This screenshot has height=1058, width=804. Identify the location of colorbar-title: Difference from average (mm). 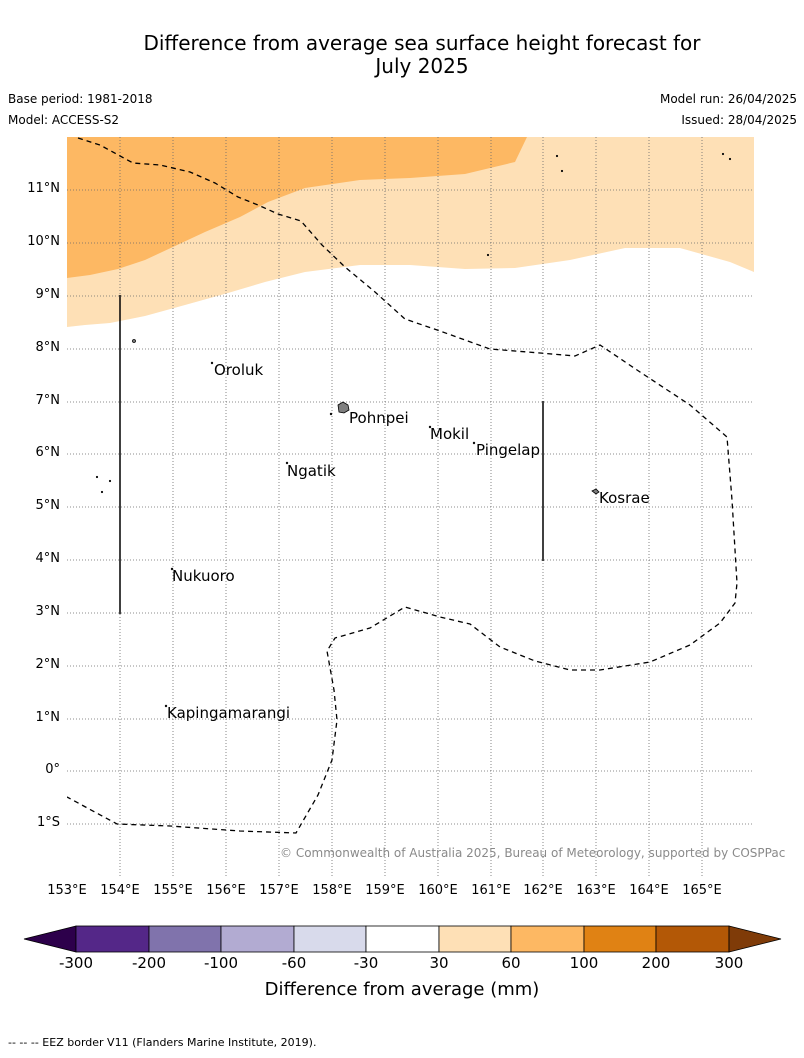
(402, 989).